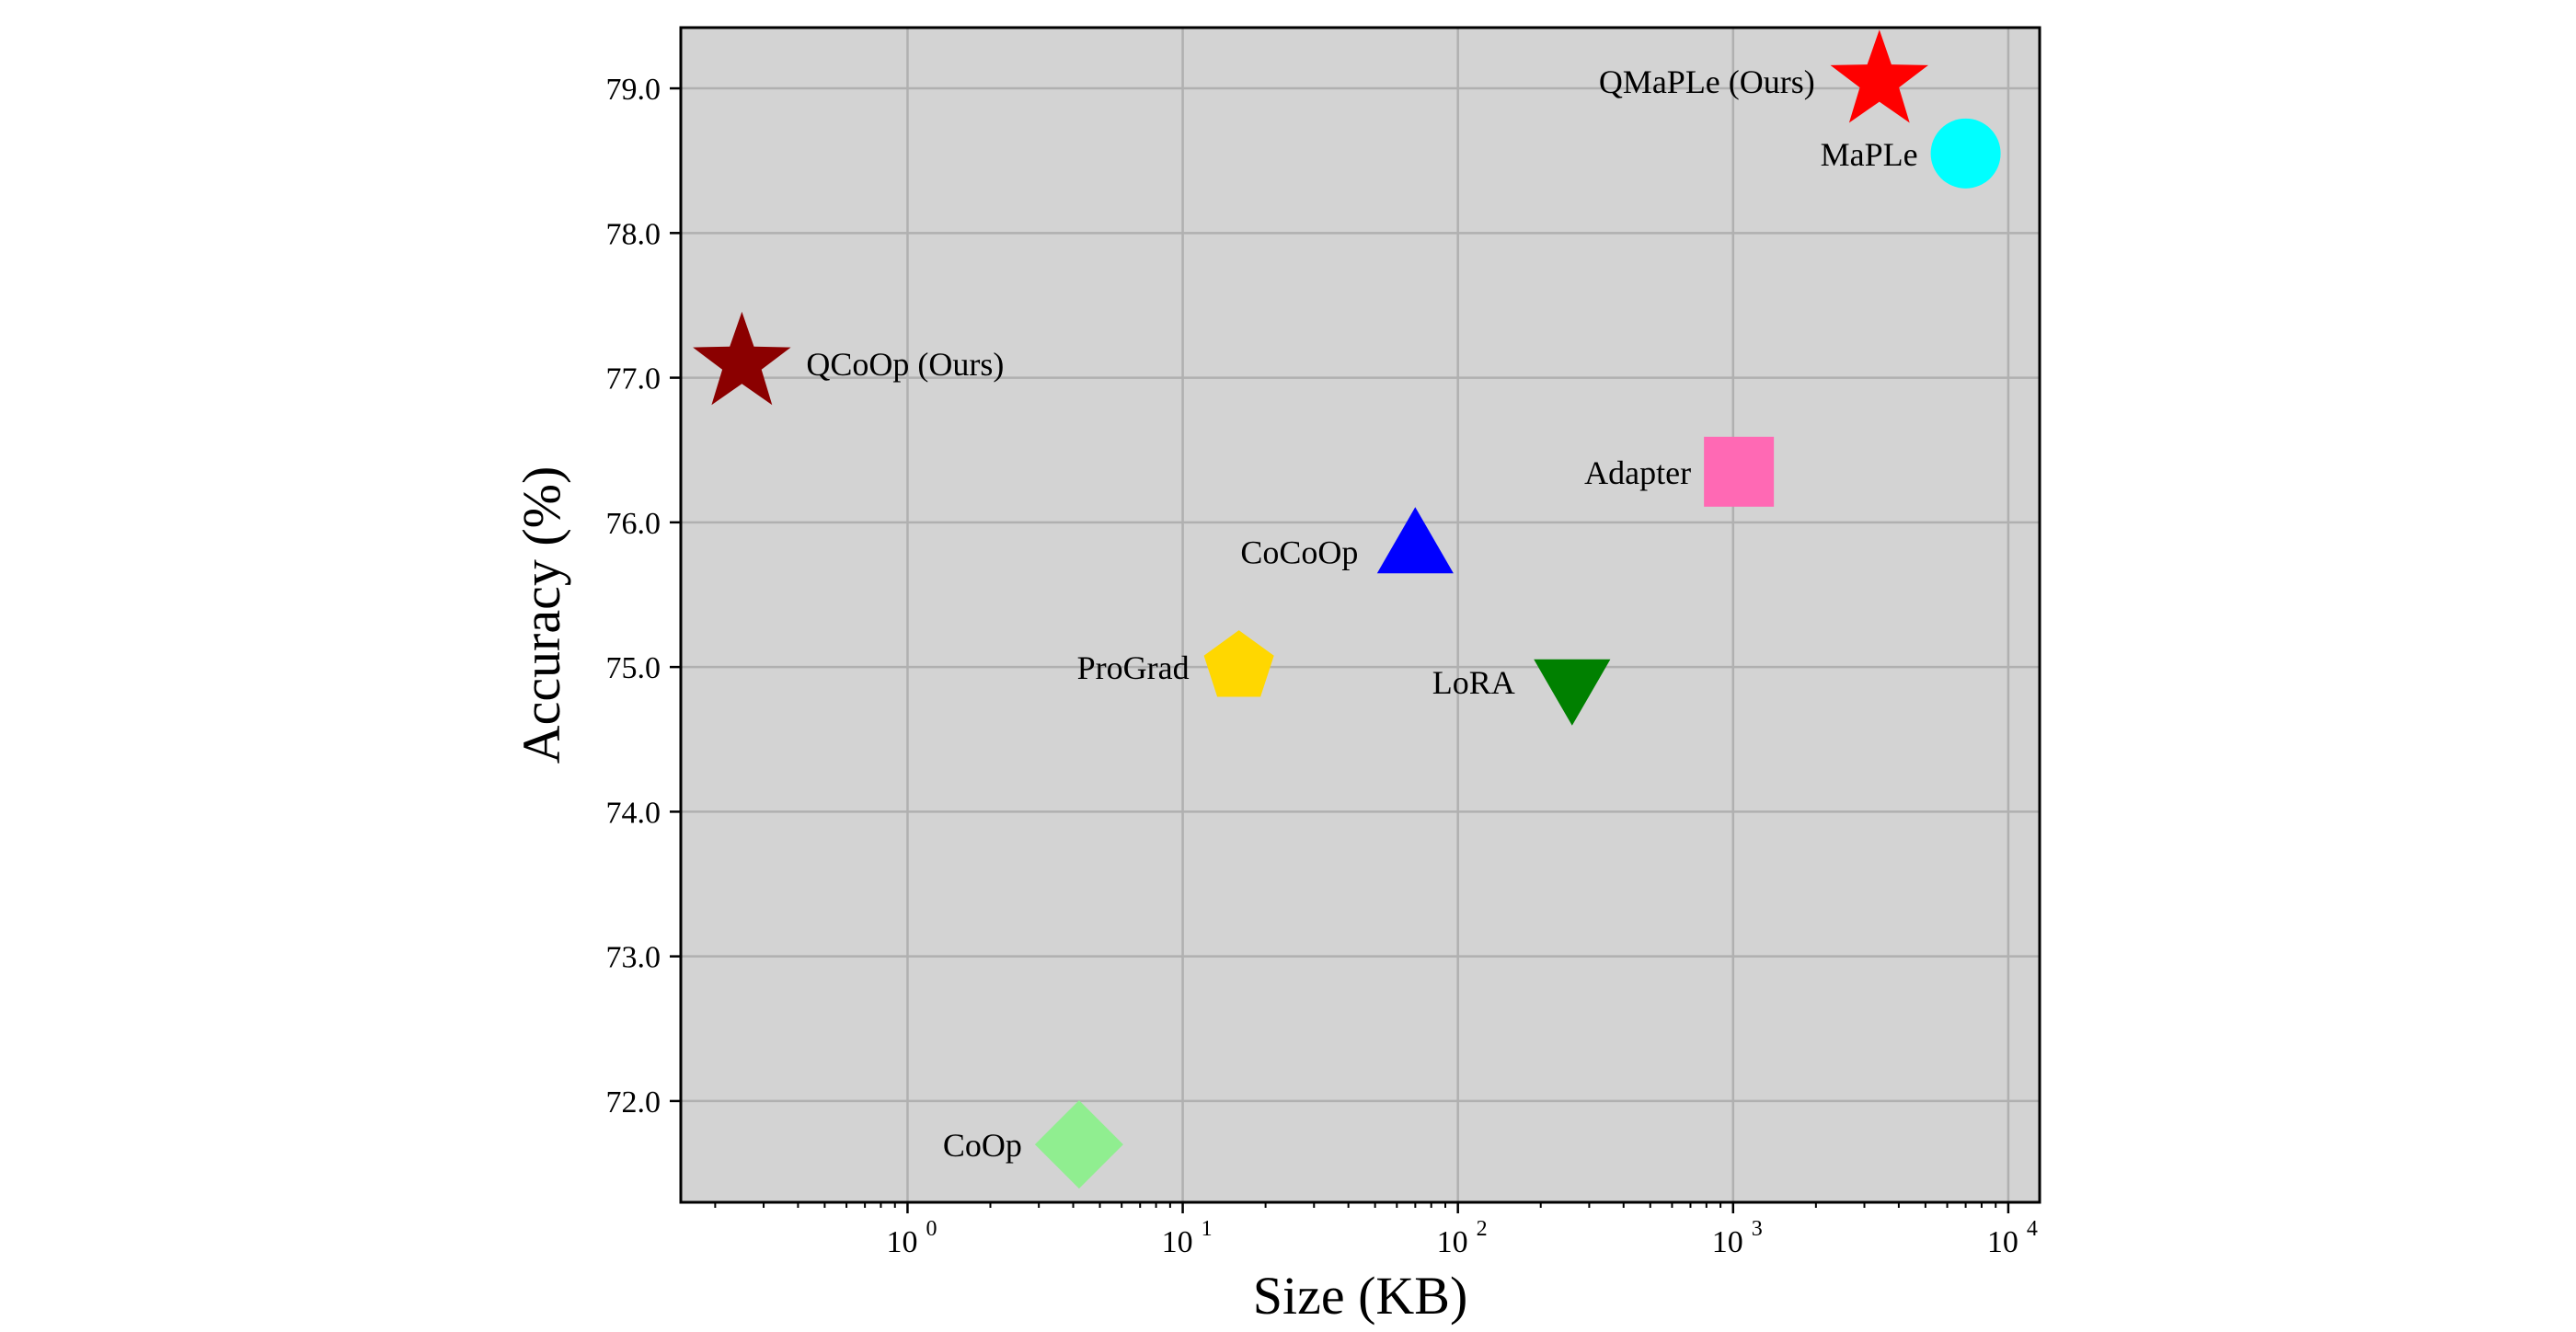 This screenshot has width=2576, height=1332. Describe the element at coordinates (1965, 153) in the screenshot. I see `marker-maple` at that location.